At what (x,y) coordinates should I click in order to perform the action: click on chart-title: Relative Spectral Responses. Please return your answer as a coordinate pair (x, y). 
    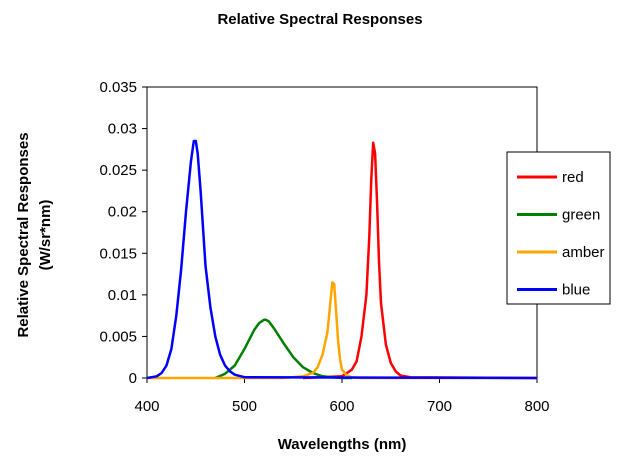
    Looking at the image, I should click on (319, 19).